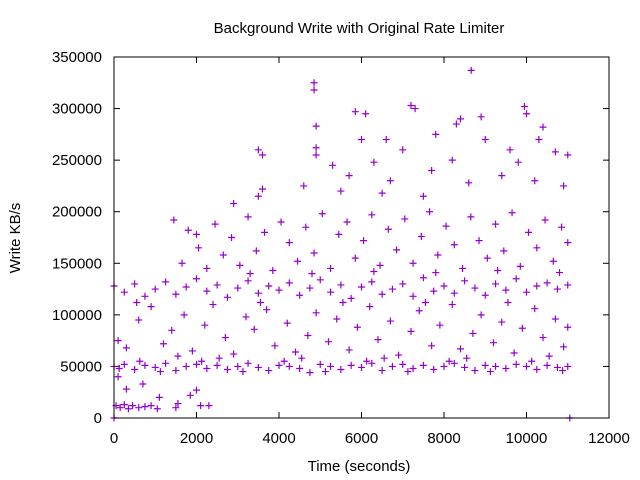 Image resolution: width=640 pixels, height=480 pixels. I want to click on y-tick-label: 0, so click(98, 418).